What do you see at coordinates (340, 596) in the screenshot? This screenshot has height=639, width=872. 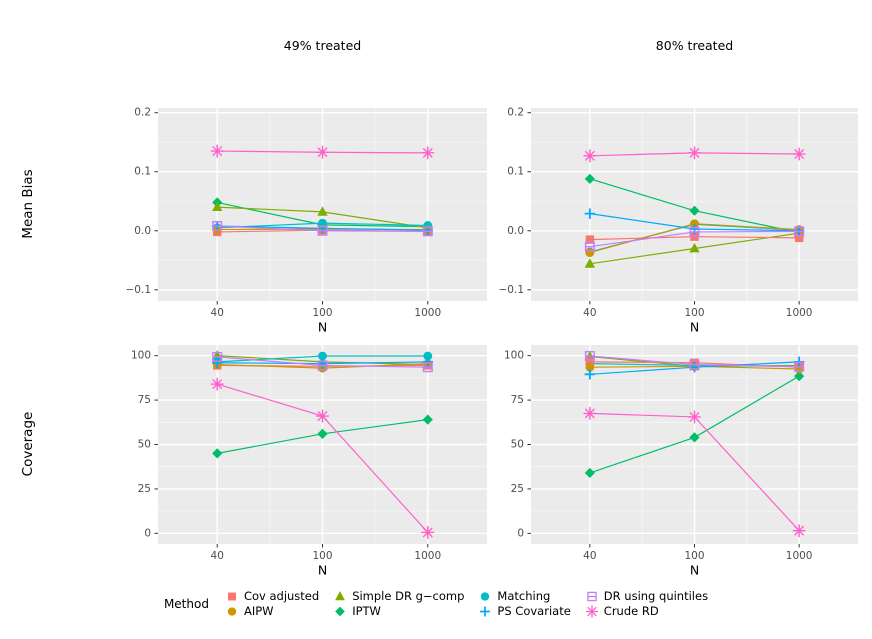 I see `legend-key-triangle-icon` at bounding box center [340, 596].